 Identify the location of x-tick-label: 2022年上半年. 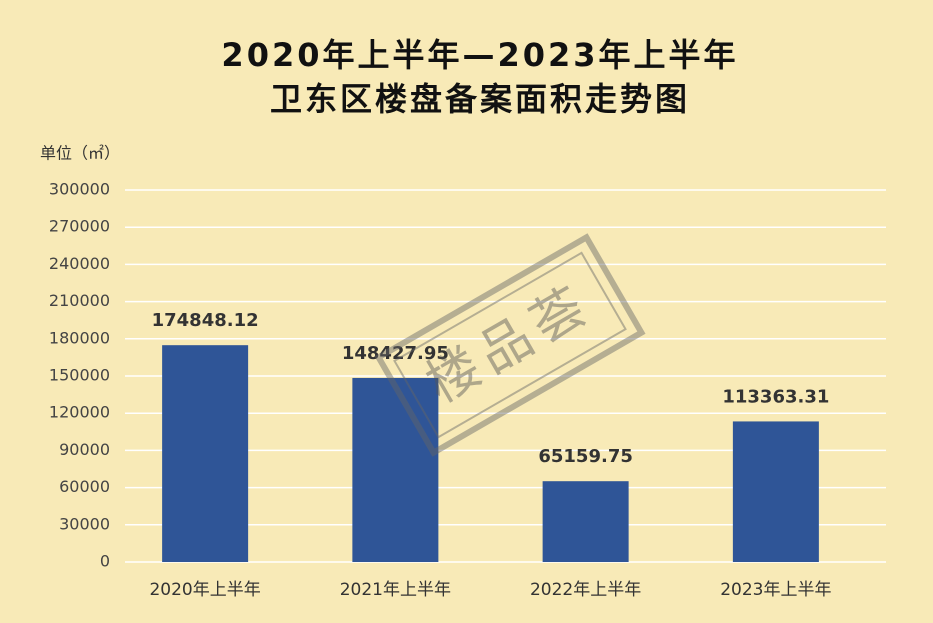
(585, 590).